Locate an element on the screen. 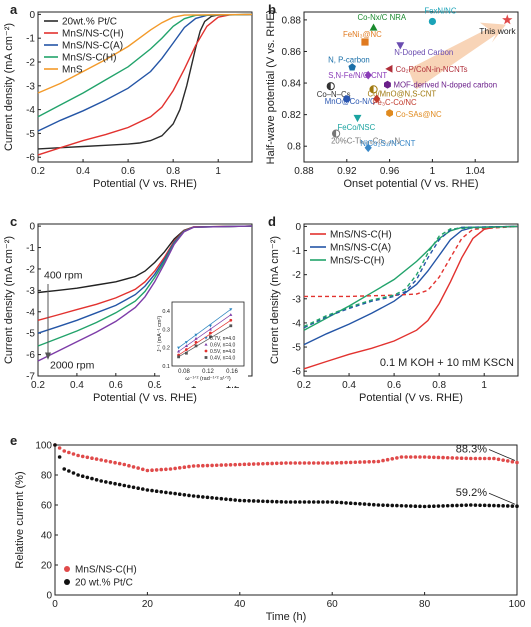 The width and height of the screenshot is (531, 627). inset-y-tick-label: 0.1 is located at coordinates (166, 367).